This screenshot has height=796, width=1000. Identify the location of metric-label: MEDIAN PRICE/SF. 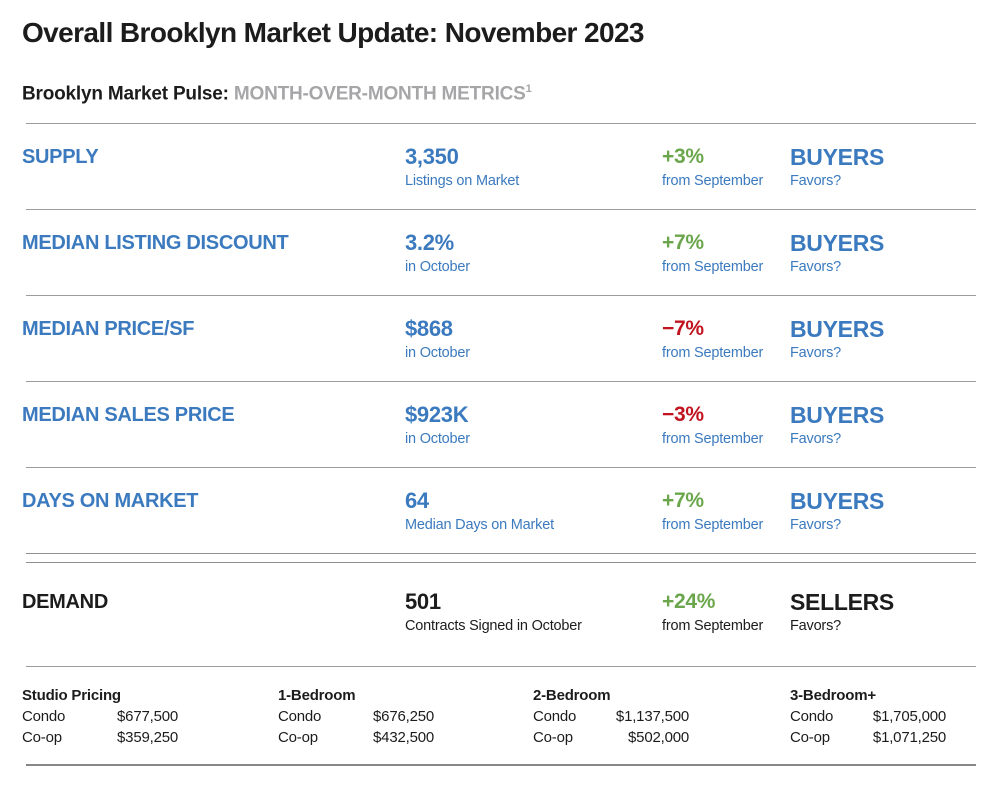
(108, 329).